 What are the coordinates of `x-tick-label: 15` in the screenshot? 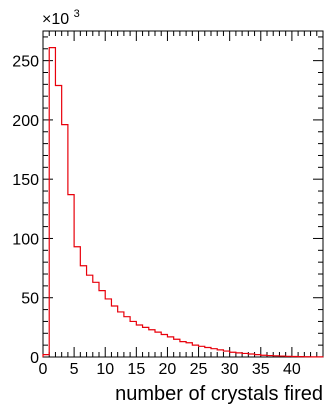 It's located at (136, 369).